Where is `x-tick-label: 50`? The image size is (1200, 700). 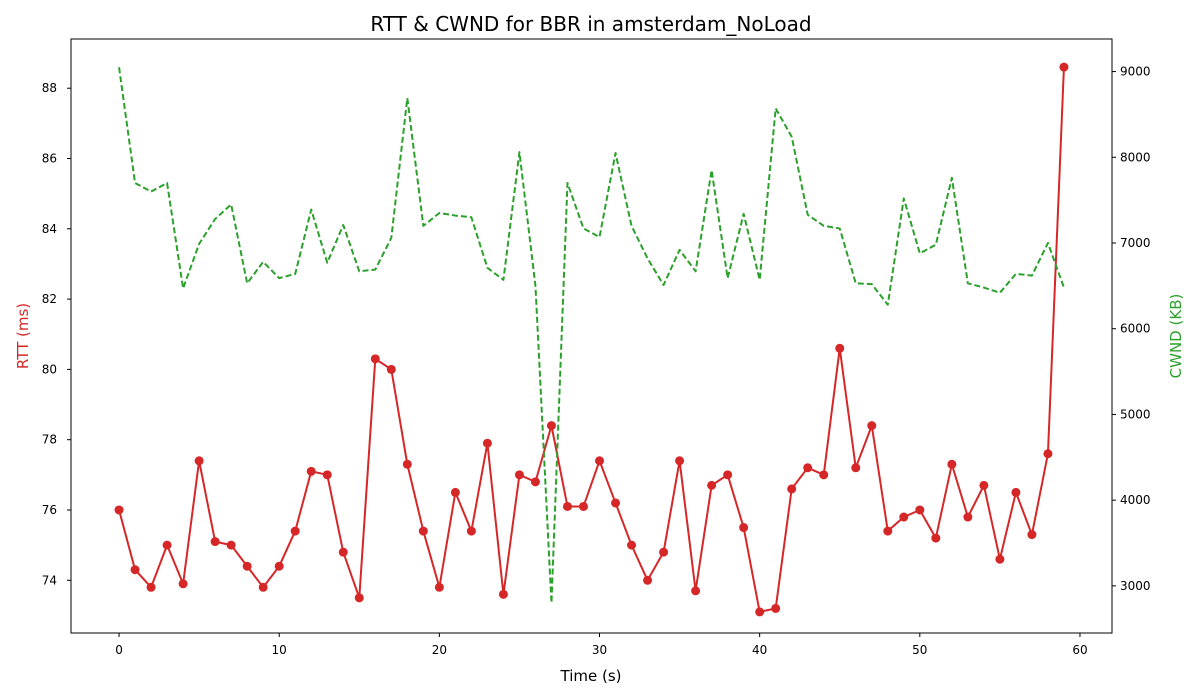 x-tick-label: 50 is located at coordinates (919, 650).